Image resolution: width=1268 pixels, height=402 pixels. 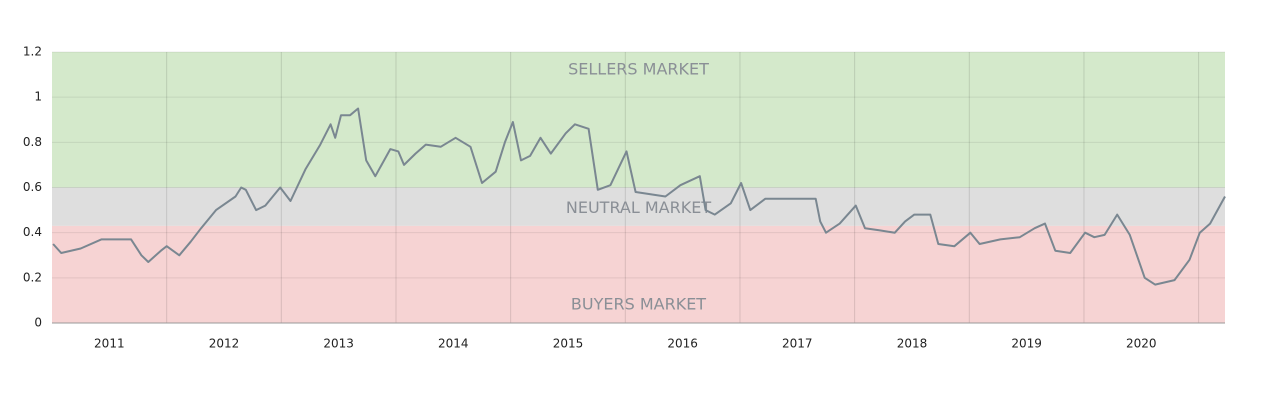 What do you see at coordinates (682, 344) in the screenshot?
I see `x-tick-label: 2016` at bounding box center [682, 344].